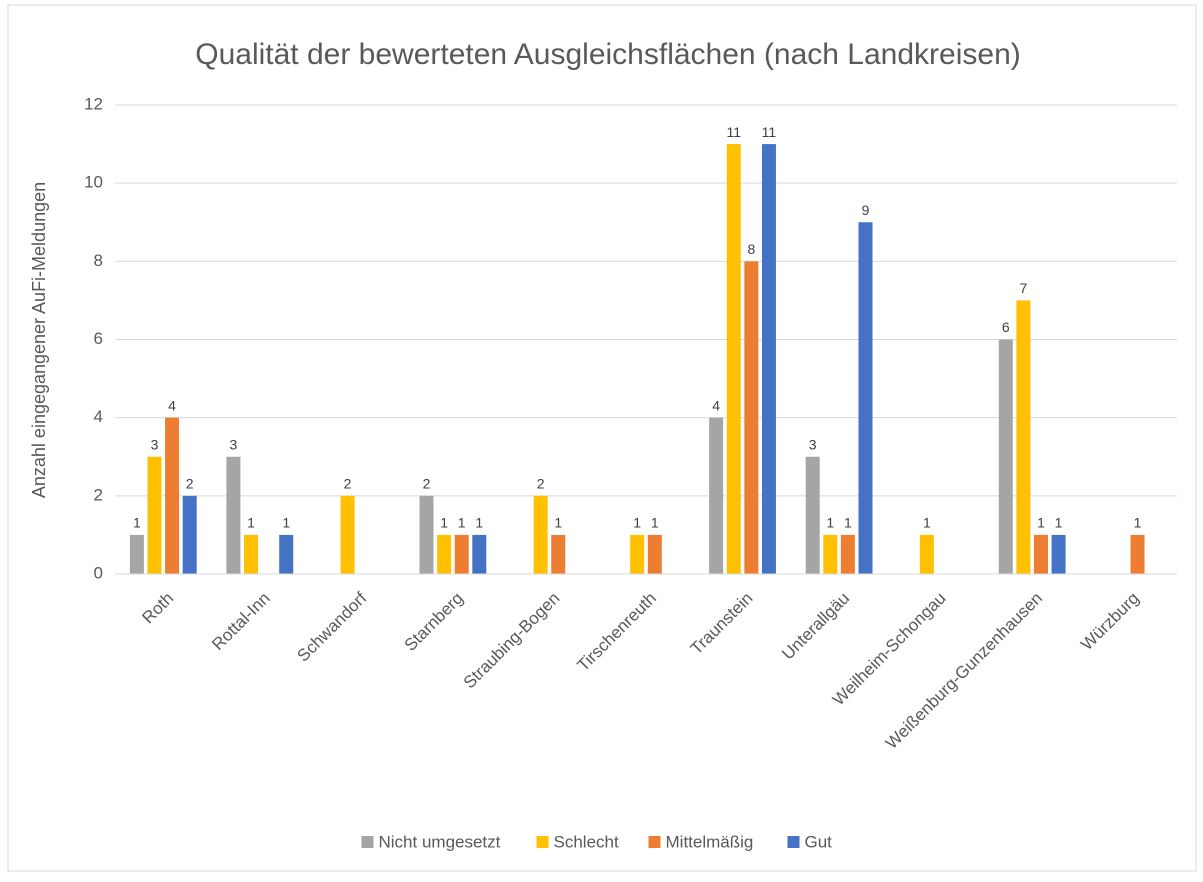  Describe the element at coordinates (440, 841) in the screenshot. I see `legend-label: Nicht umgesetzt` at that location.